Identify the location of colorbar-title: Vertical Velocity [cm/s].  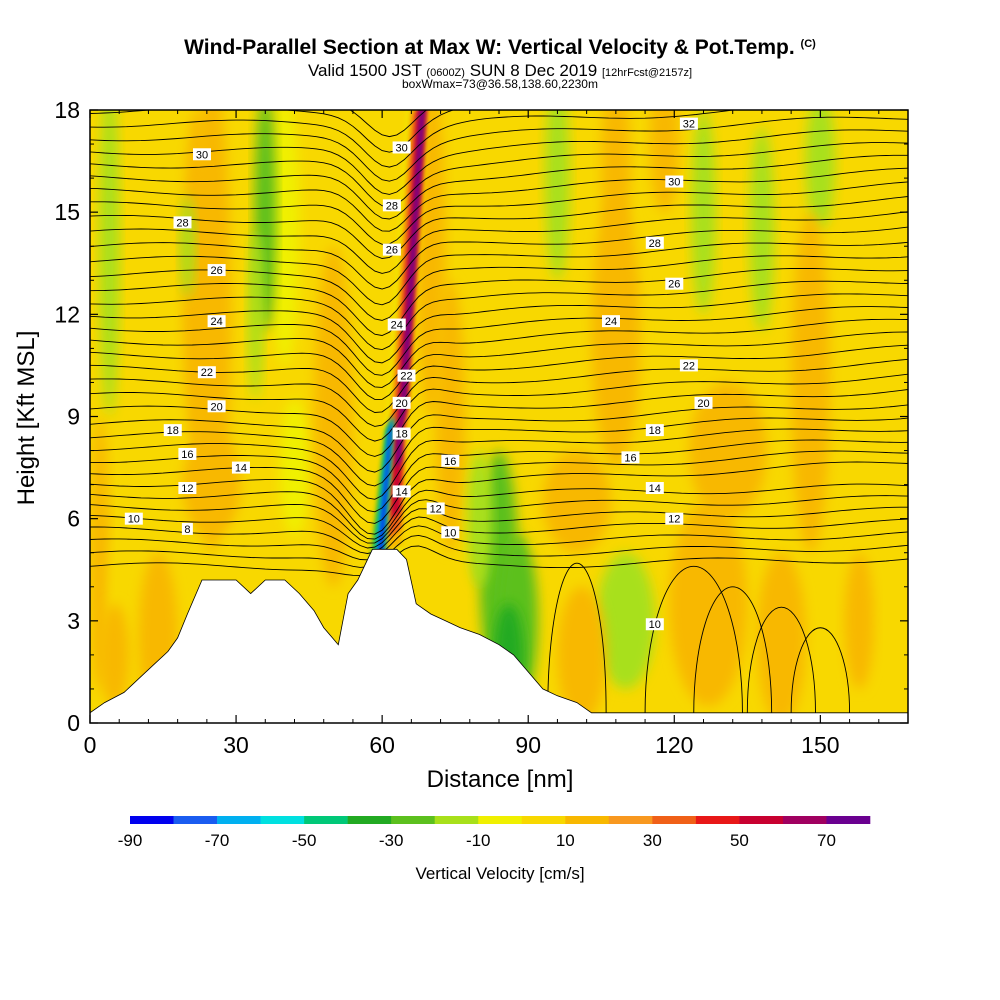
(500, 873).